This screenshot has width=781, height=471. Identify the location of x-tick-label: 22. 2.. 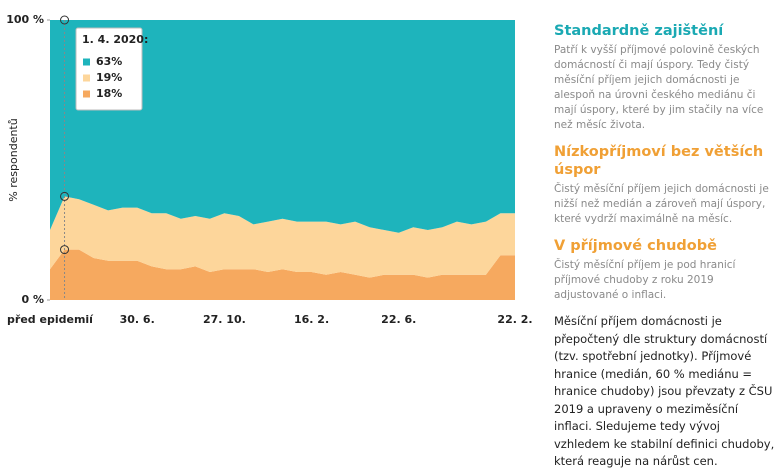
(514, 319).